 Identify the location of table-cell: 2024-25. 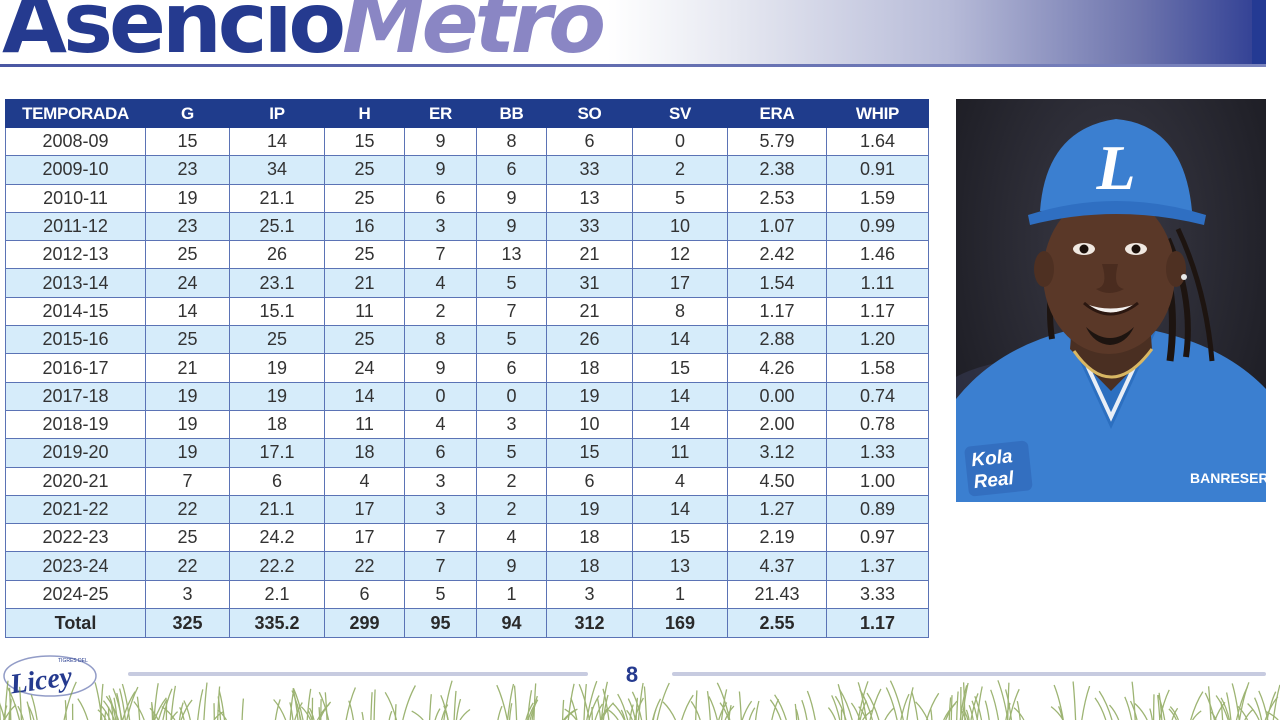
(75, 594).